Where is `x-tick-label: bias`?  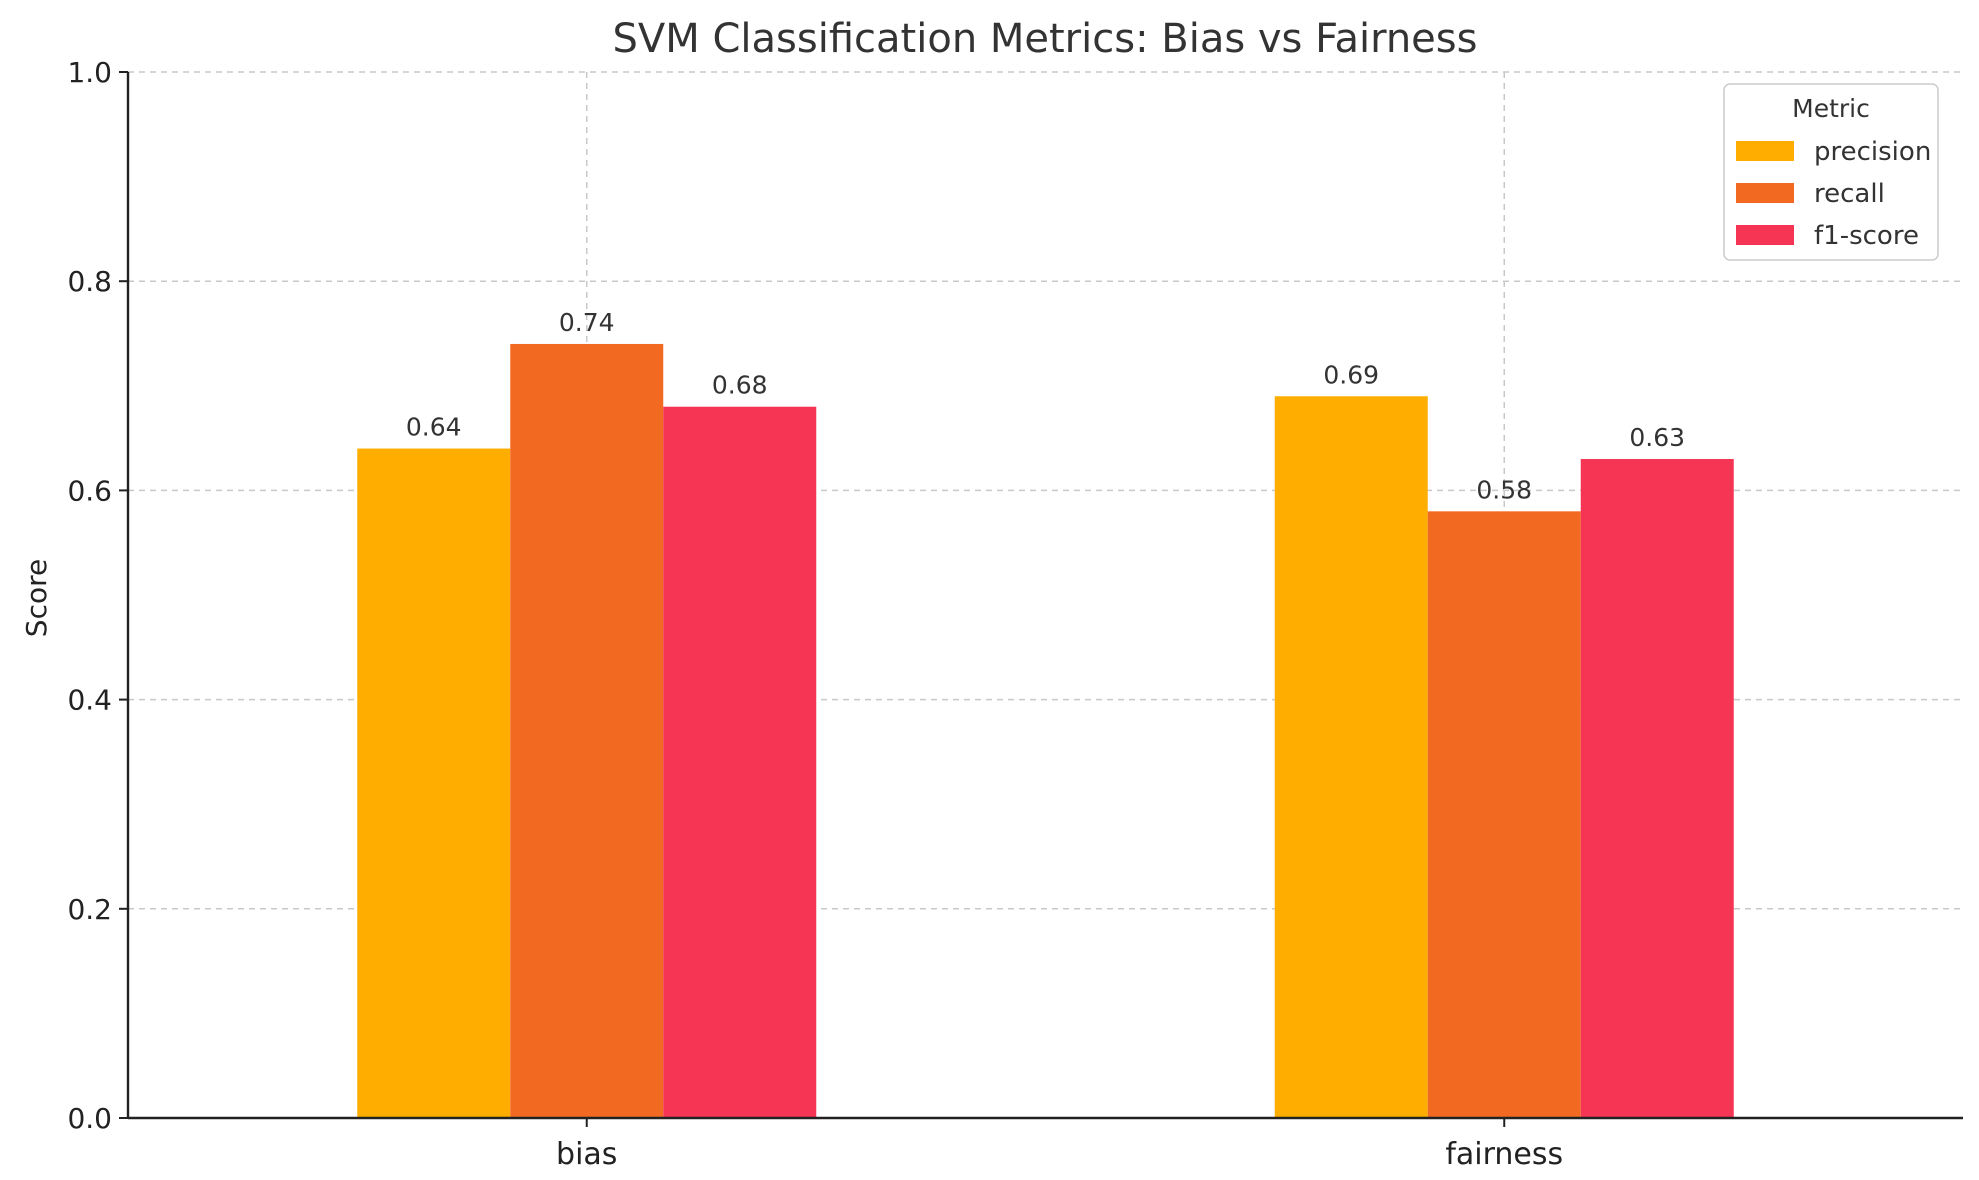 x-tick-label: bias is located at coordinates (586, 1154).